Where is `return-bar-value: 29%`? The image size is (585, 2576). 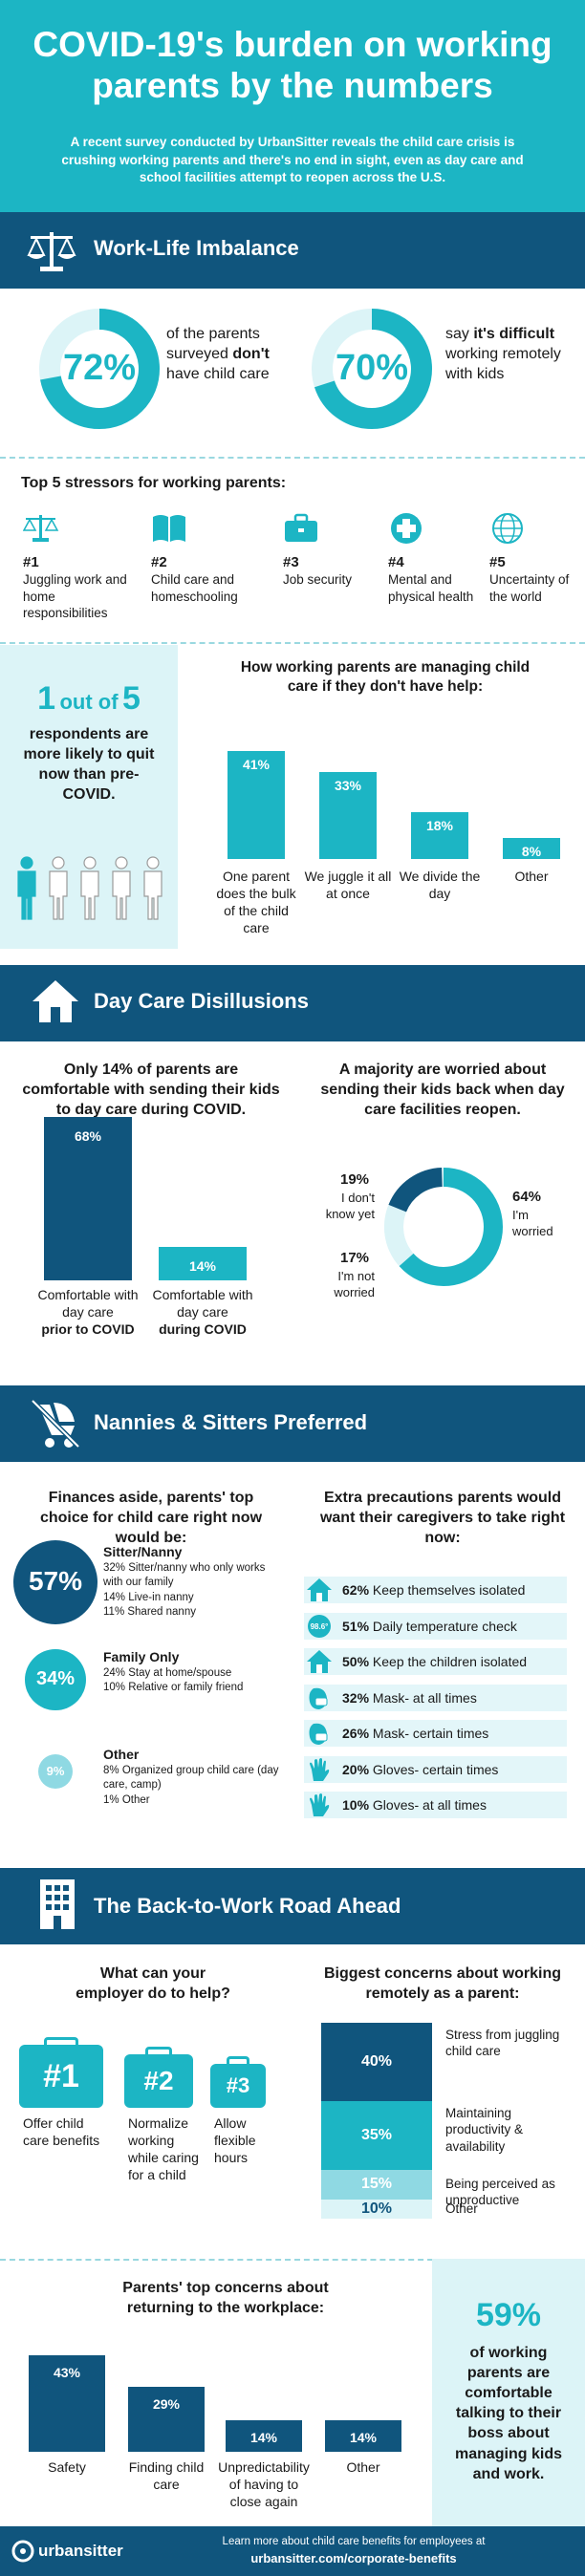 return-bar-value: 29% is located at coordinates (167, 2403).